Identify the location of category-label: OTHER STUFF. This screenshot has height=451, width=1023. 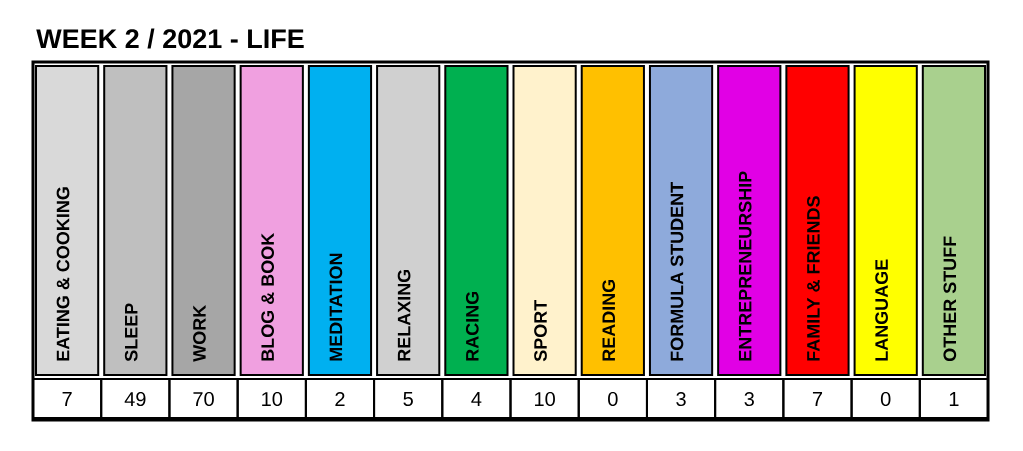
(950, 299).